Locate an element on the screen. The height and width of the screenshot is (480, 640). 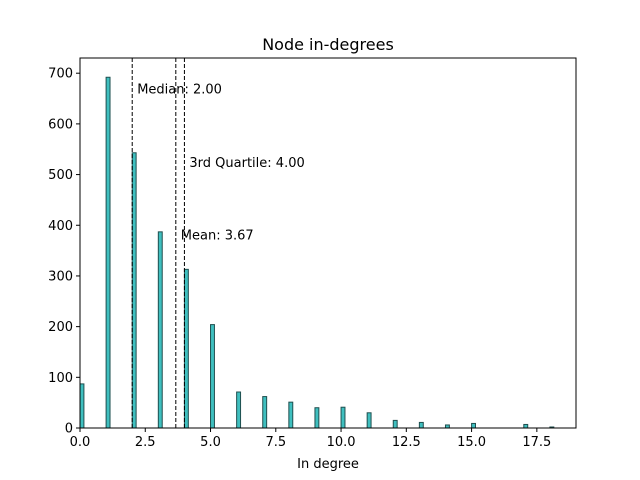
y-tick-label-2: 200 is located at coordinates (60, 327).